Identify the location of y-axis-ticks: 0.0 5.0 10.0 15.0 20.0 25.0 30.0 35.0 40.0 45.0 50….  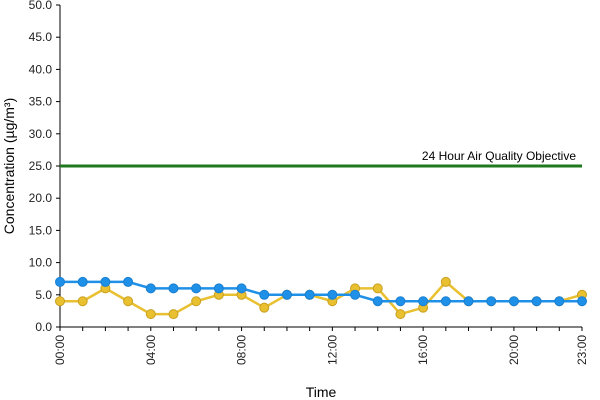
(44, 167).